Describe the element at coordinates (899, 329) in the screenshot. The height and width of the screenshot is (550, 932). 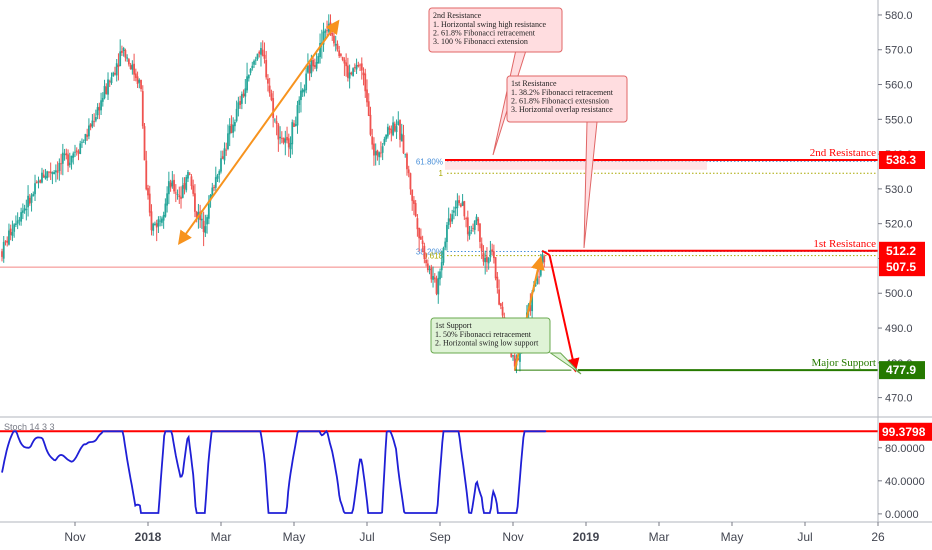
I see `price-tick-label: 490.0` at that location.